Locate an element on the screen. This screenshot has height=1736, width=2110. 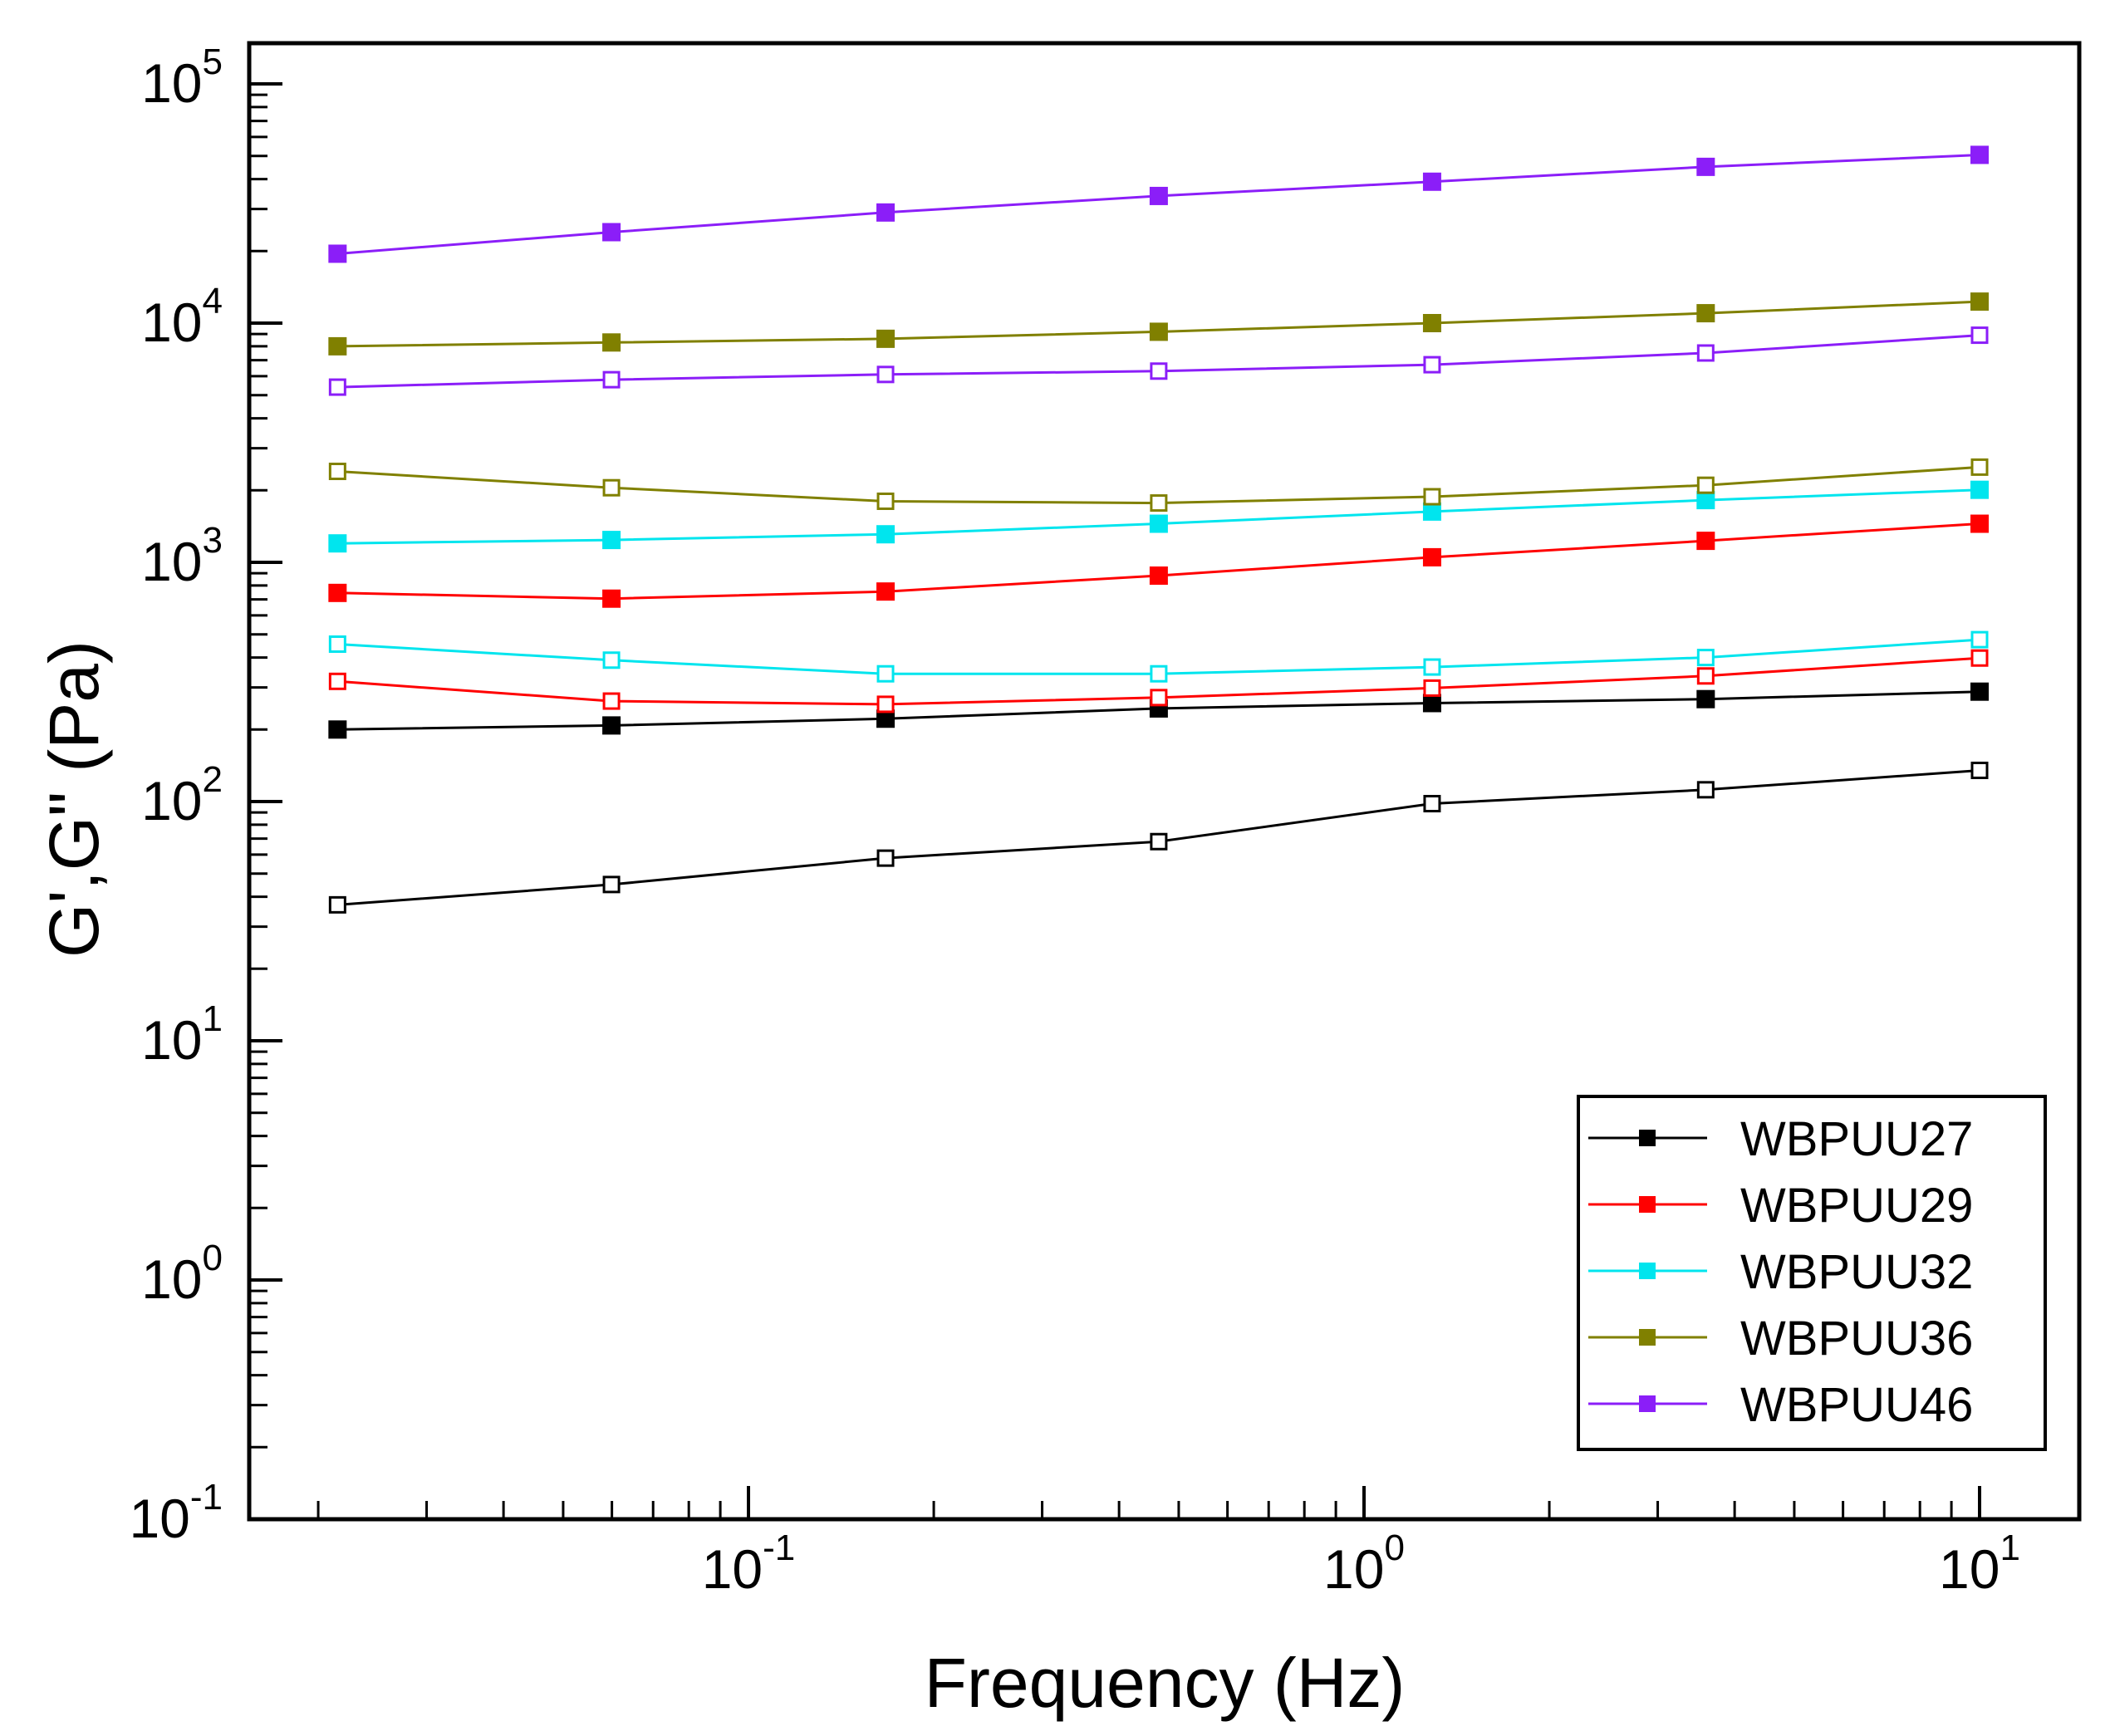
legend-label: WBPUU46 is located at coordinates (1856, 1405).